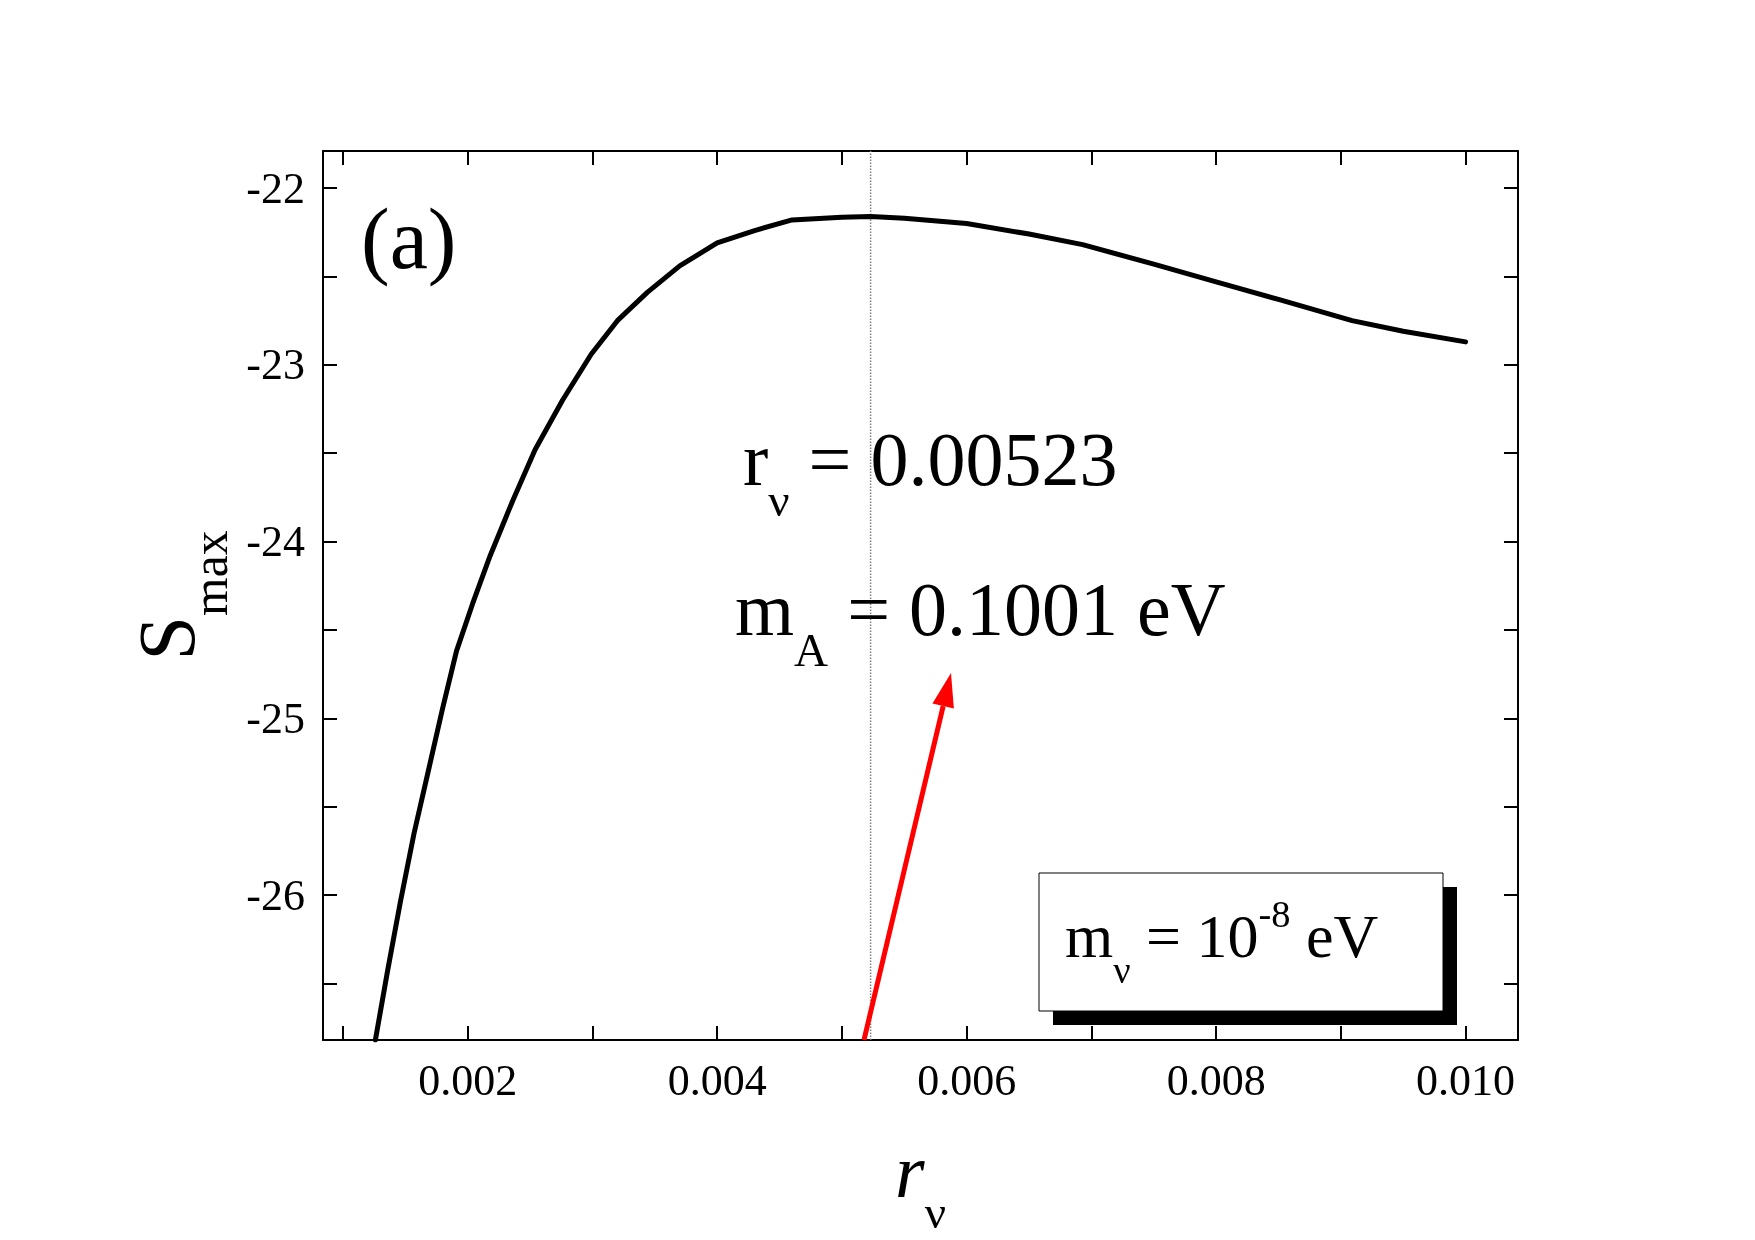 This screenshot has width=1755, height=1240. Describe the element at coordinates (1216, 1080) in the screenshot. I see `x-tick-label: 0.008` at that location.